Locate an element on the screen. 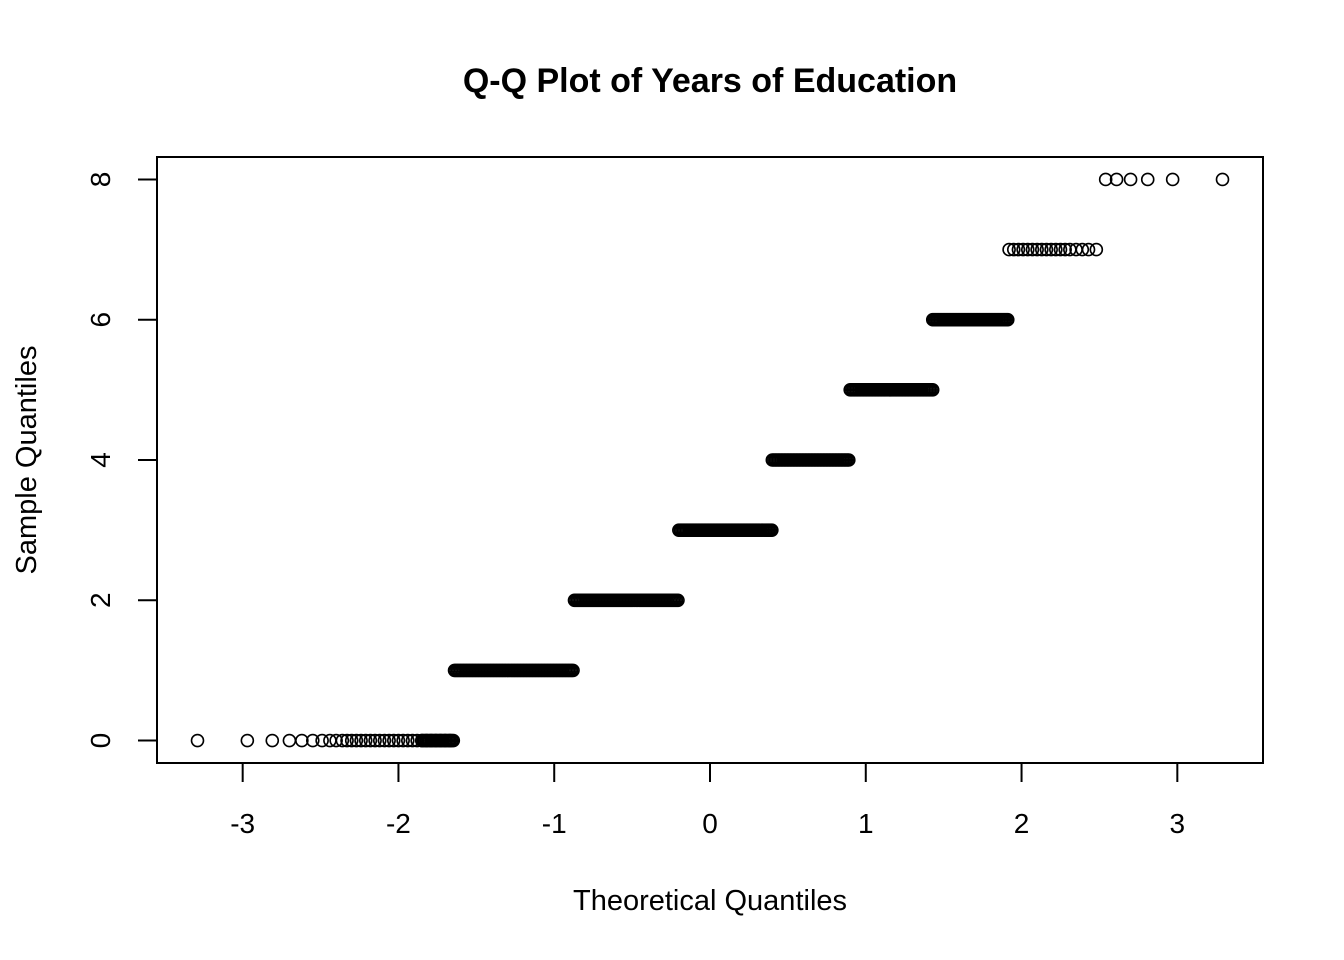 Image resolution: width=1344 pixels, height=960 pixels. y-tick-label: 6 is located at coordinates (100, 320).